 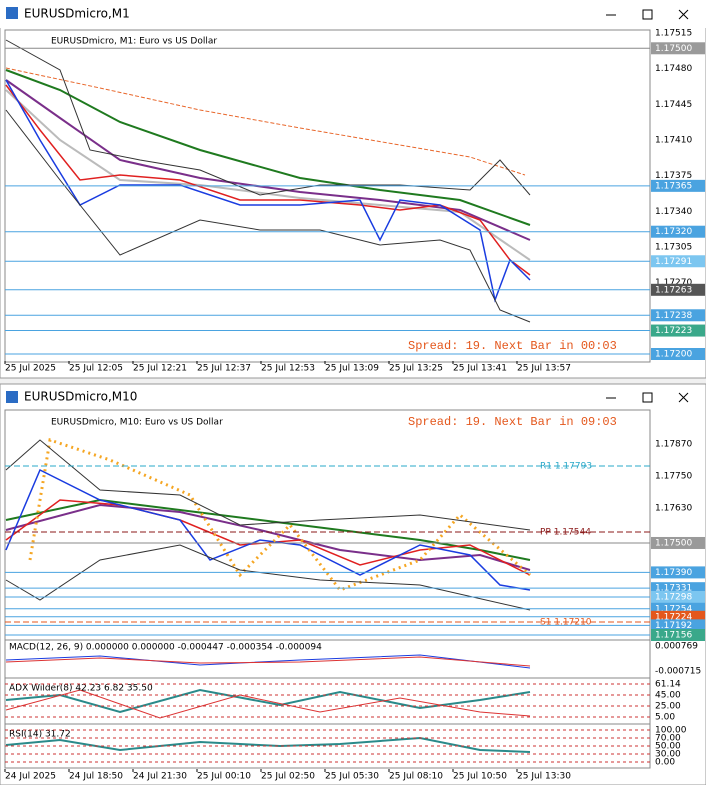 What do you see at coordinates (668, 685) in the screenshot?
I see `adx-axis-label: 61.14` at bounding box center [668, 685].